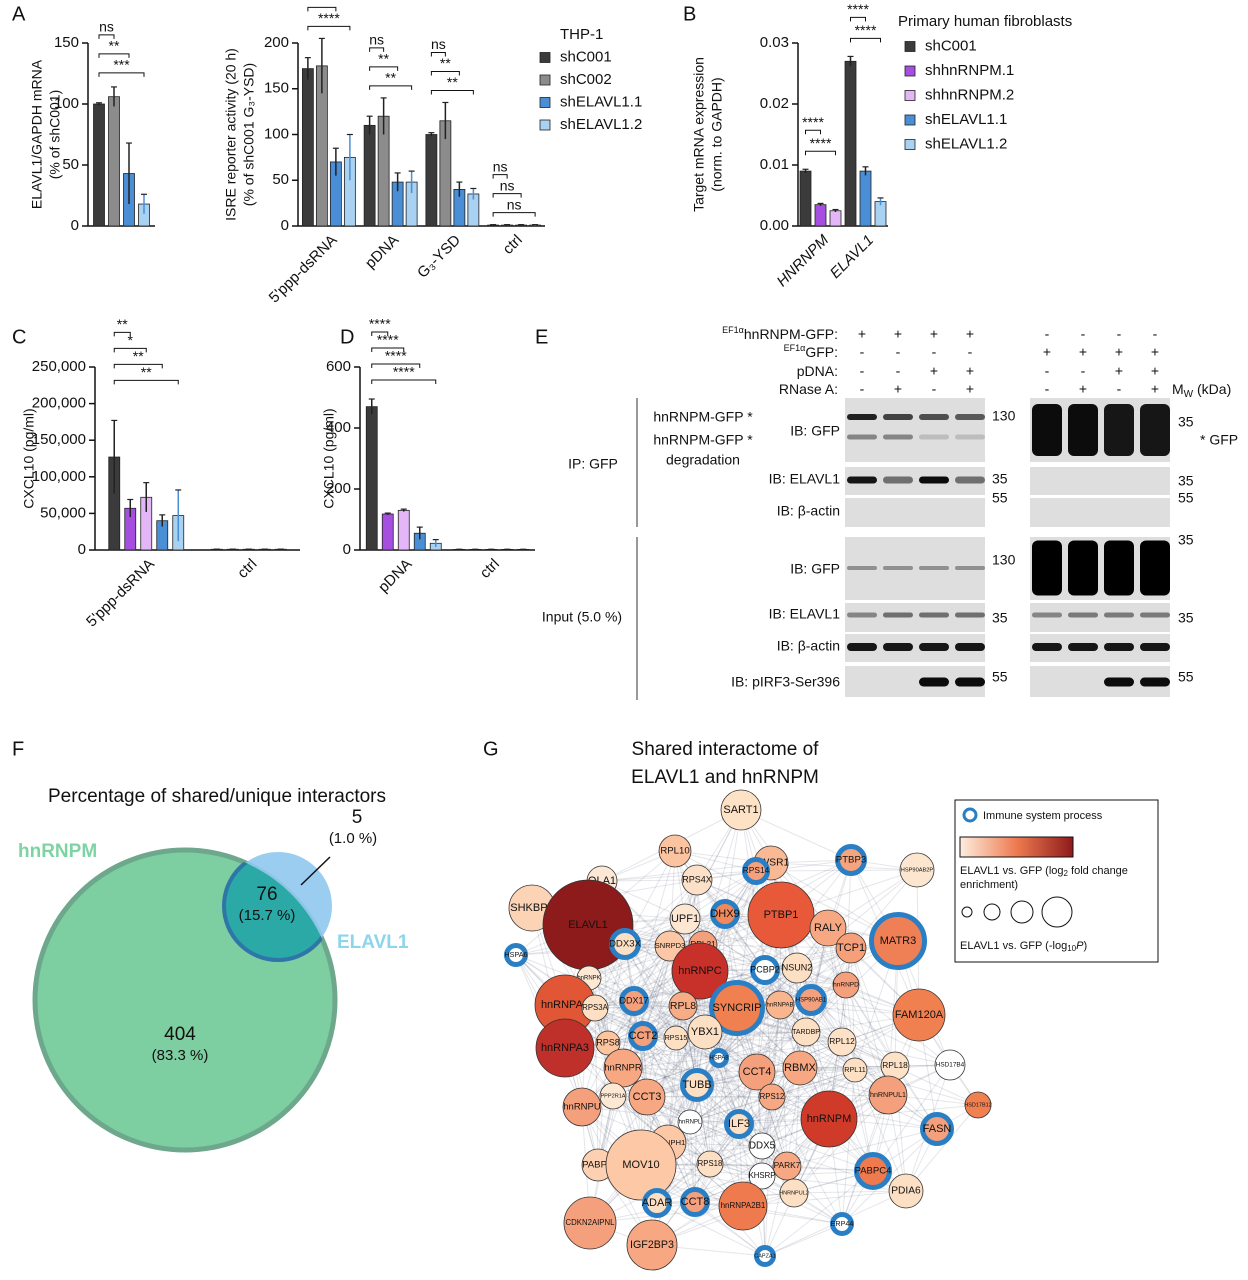 The image size is (1248, 1280). What do you see at coordinates (828, 928) in the screenshot?
I see `node-label: RALY` at bounding box center [828, 928].